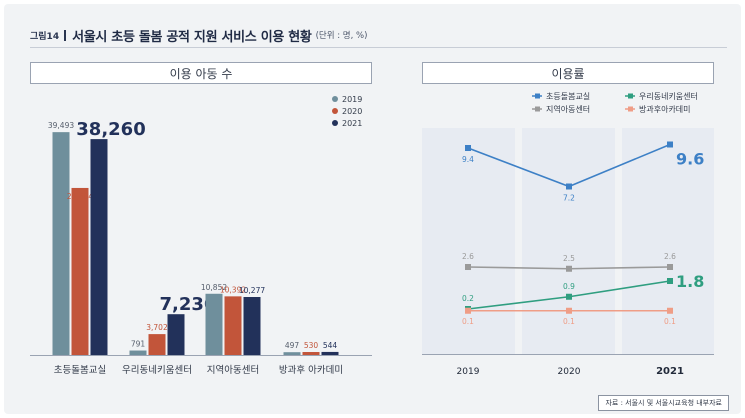  What do you see at coordinates (233, 370) in the screenshot?
I see `x-tick-label: 지역아동센터` at bounding box center [233, 370].